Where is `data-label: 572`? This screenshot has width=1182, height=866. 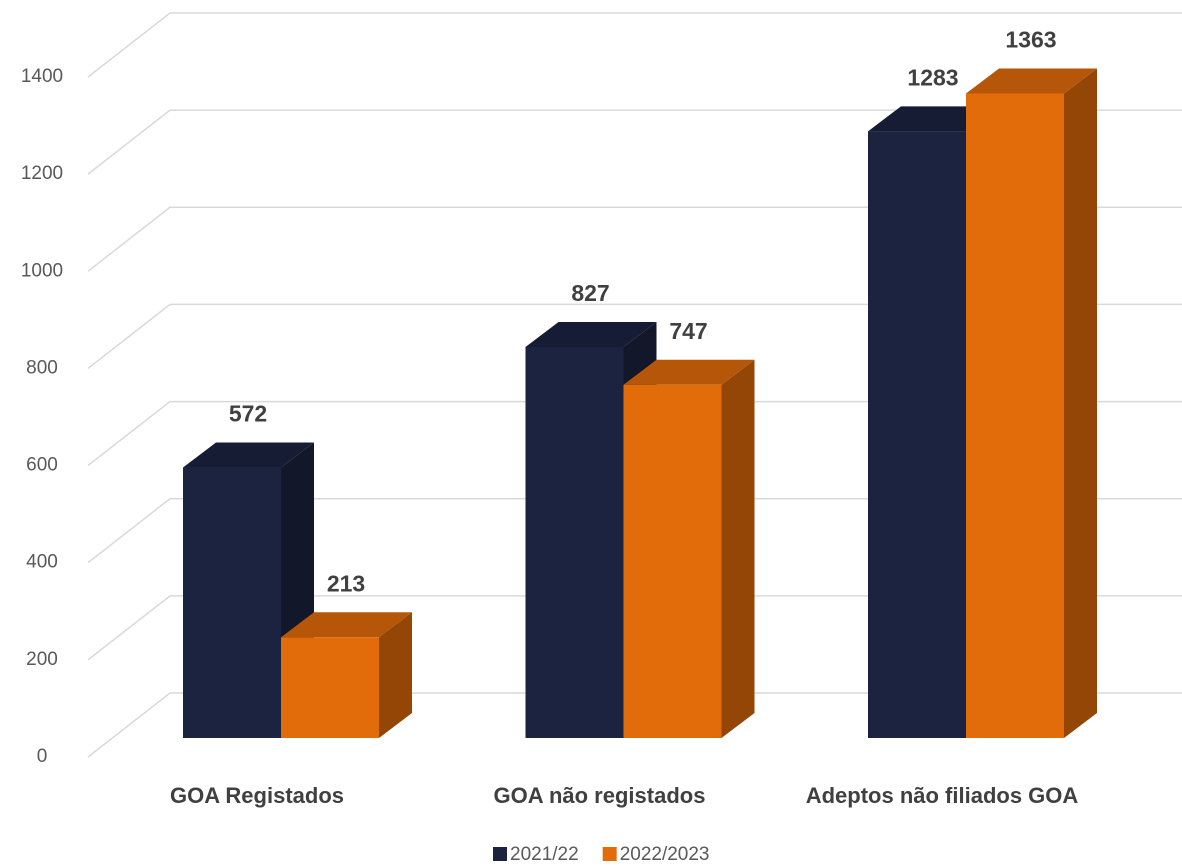
data-label: 572 is located at coordinates (248, 414).